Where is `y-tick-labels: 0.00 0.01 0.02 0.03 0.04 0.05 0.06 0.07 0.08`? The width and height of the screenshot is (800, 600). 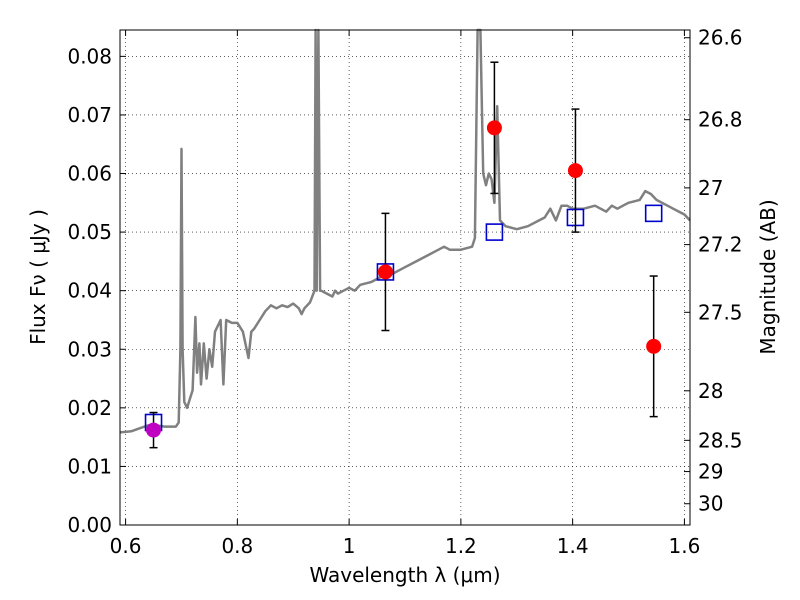
y-tick-labels: 0.00 0.01 0.02 0.03 0.04 0.05 0.06 0.07 0.08 is located at coordinates (89, 290).